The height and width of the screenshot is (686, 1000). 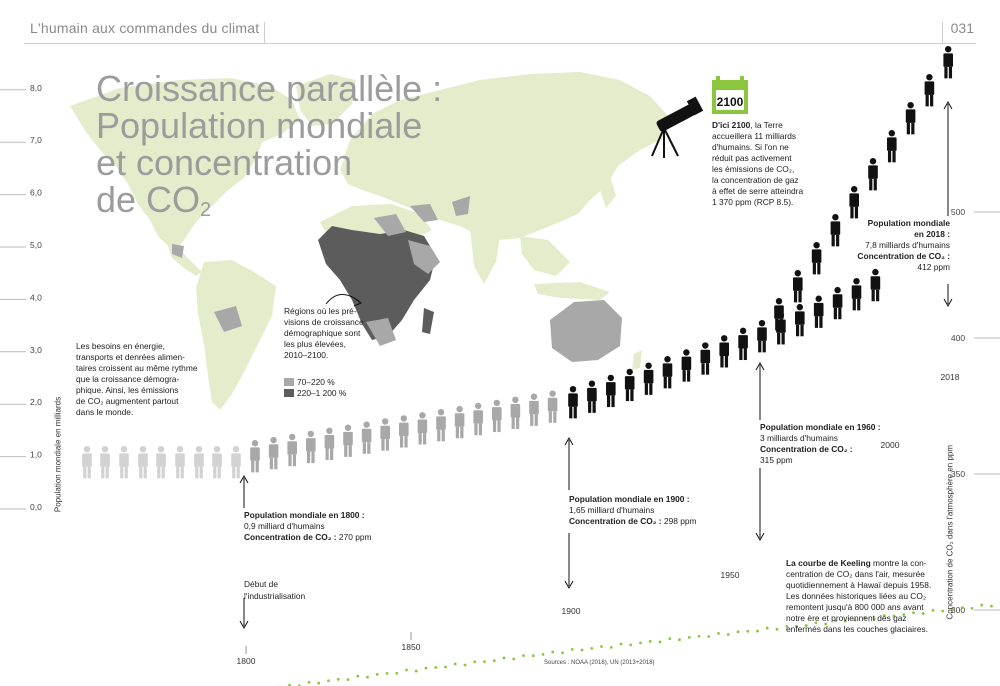 I want to click on map-eurasia, so click(x=505, y=156).